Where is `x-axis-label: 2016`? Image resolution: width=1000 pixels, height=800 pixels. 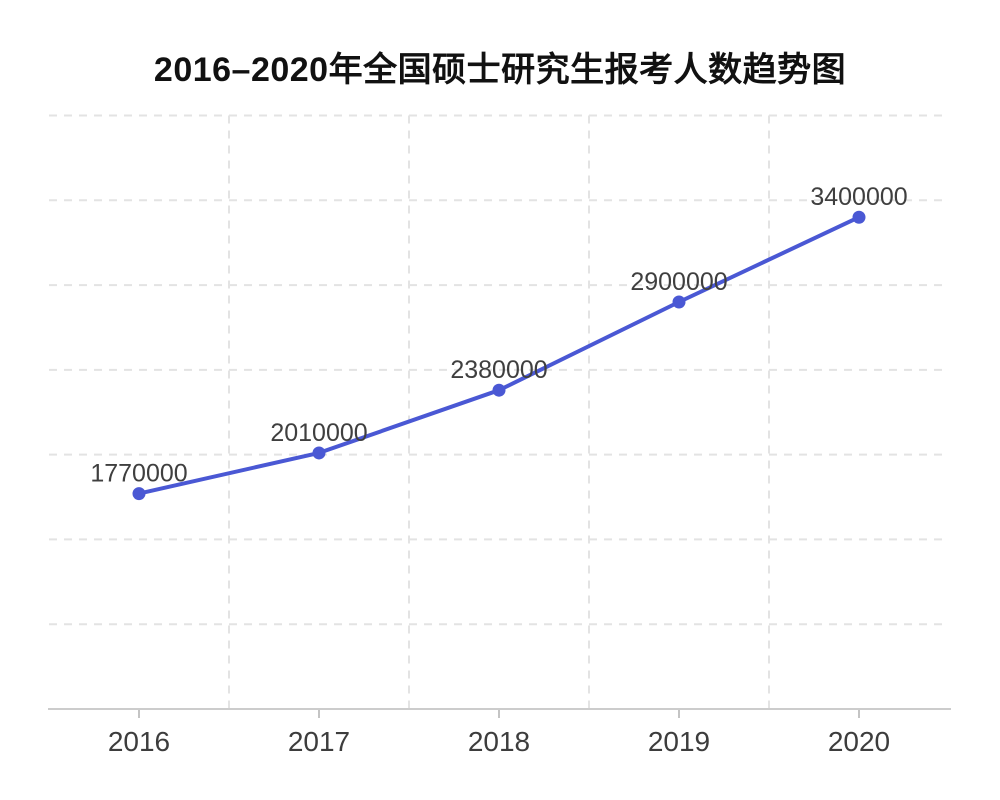 x-axis-label: 2016 is located at coordinates (139, 741).